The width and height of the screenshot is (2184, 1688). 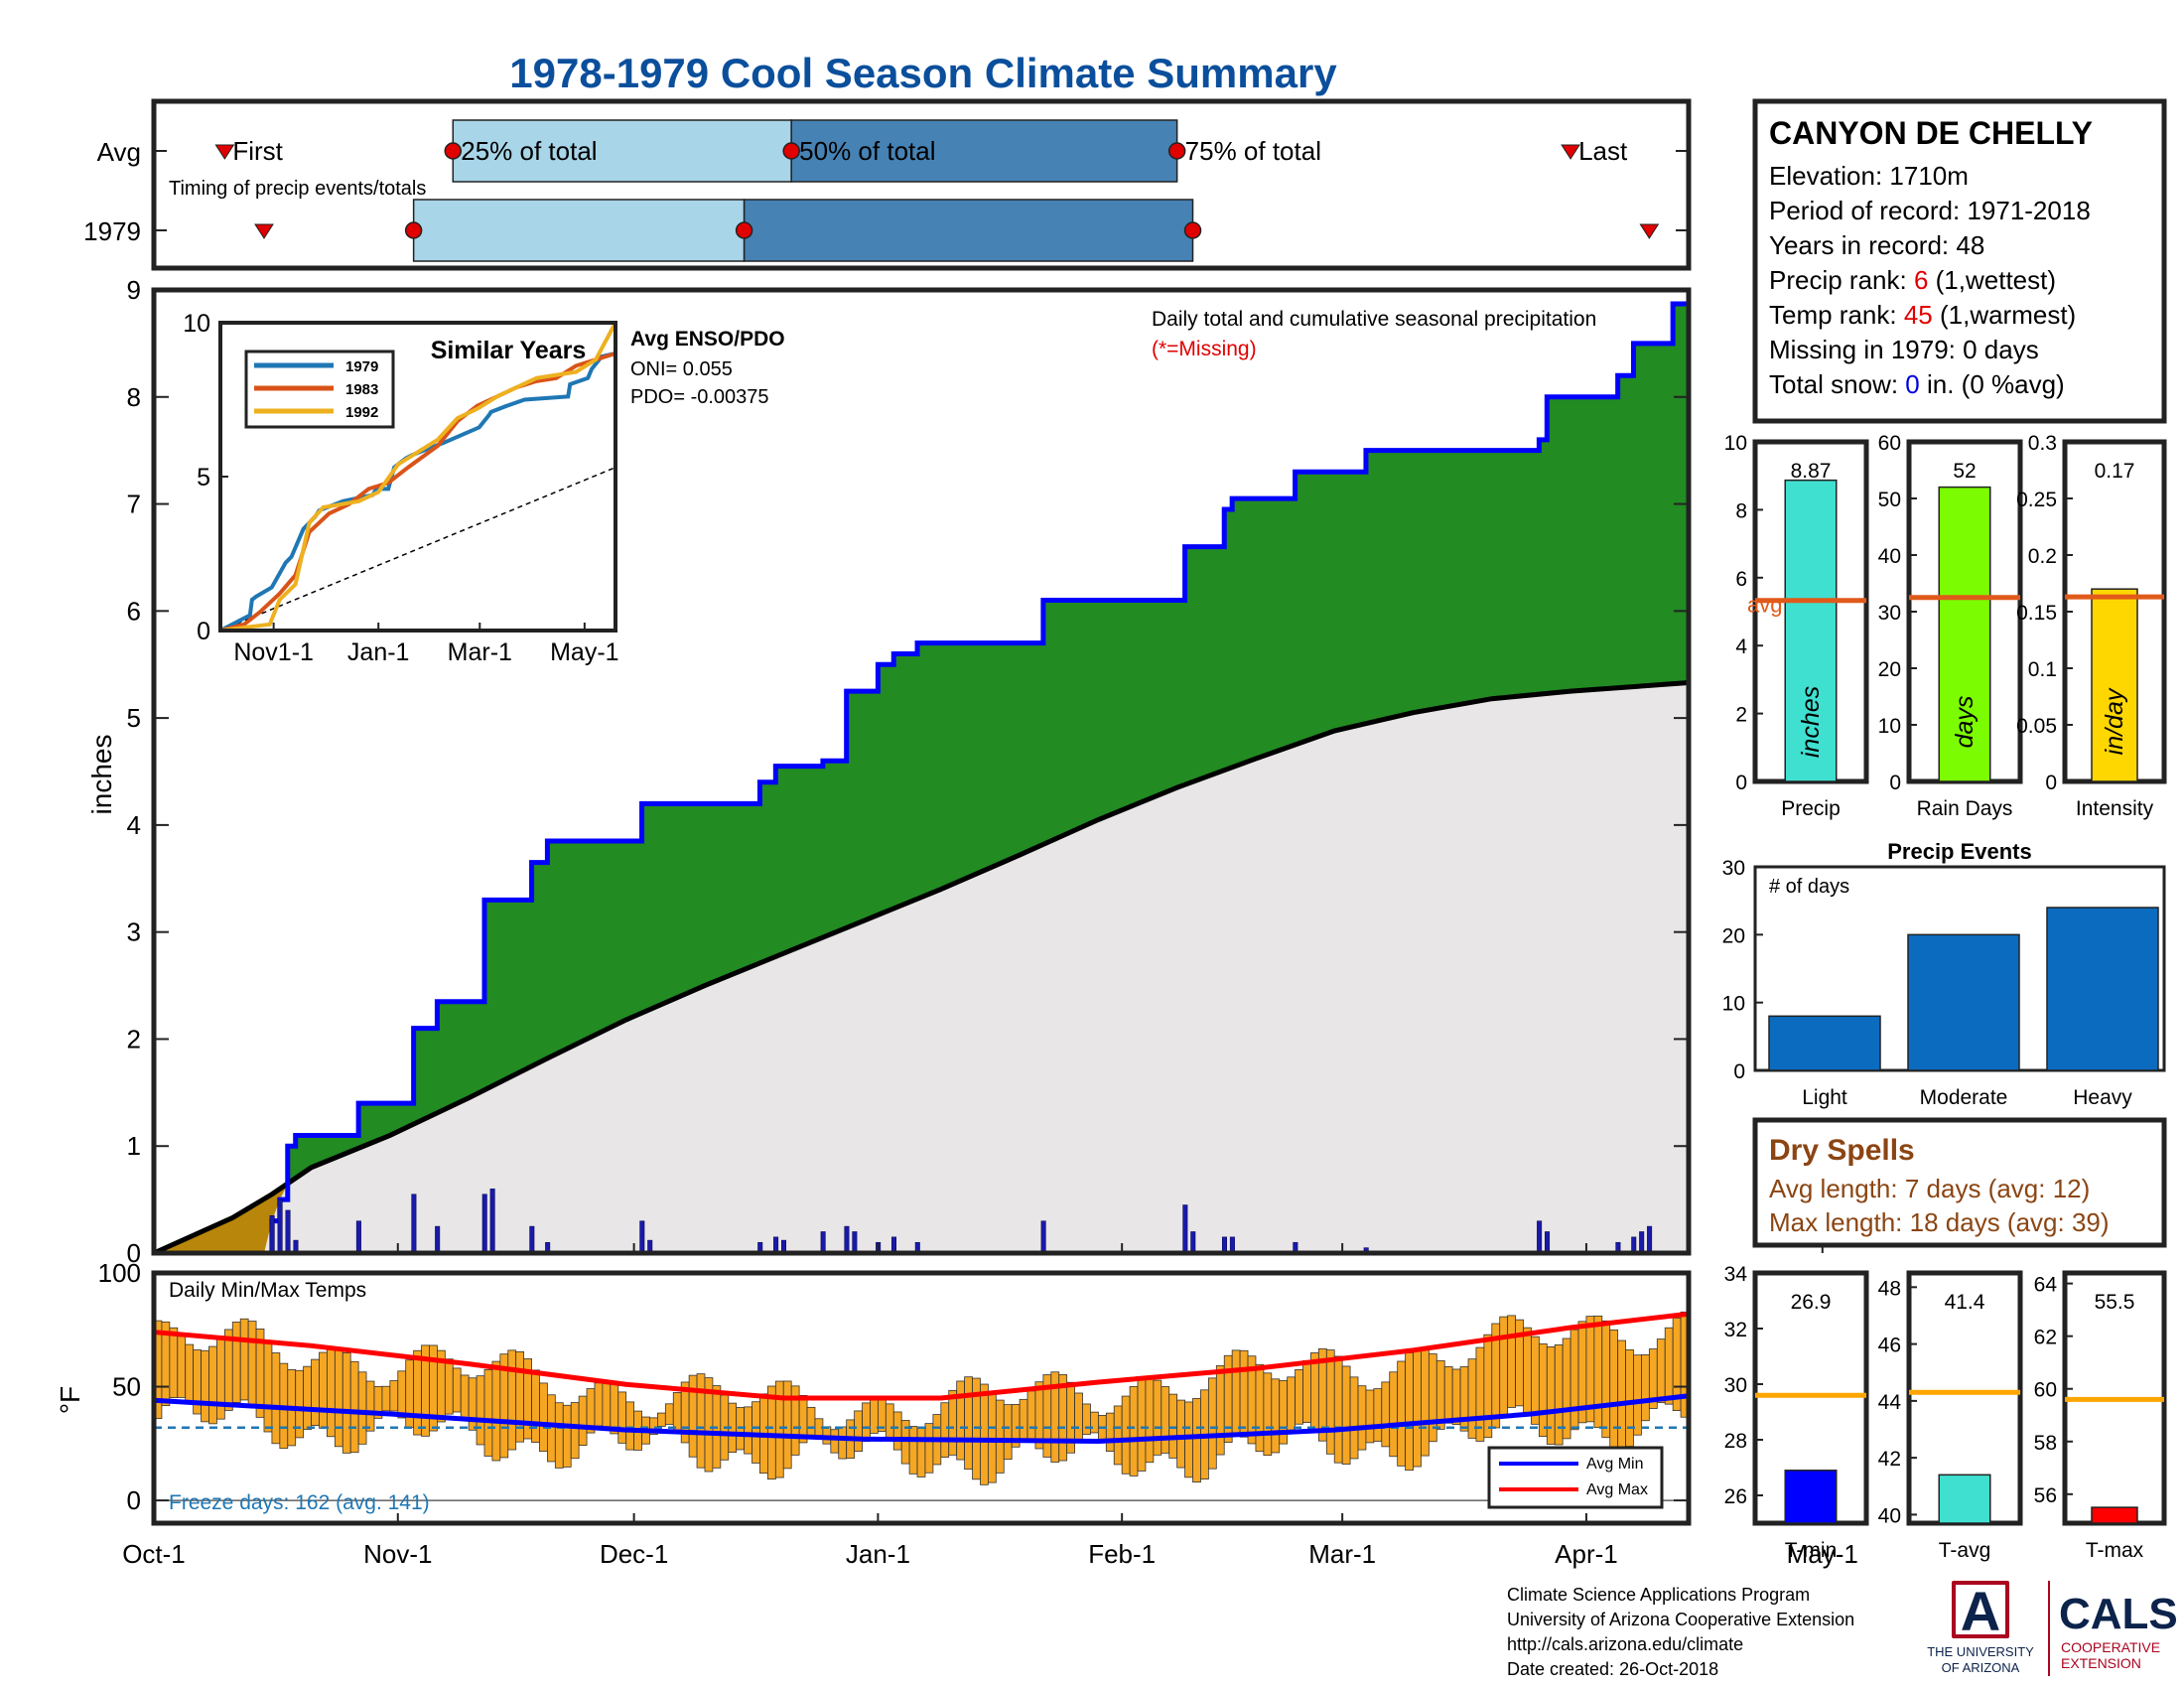 I want to click on month-tick-label: Oct-1, so click(x=154, y=1554).